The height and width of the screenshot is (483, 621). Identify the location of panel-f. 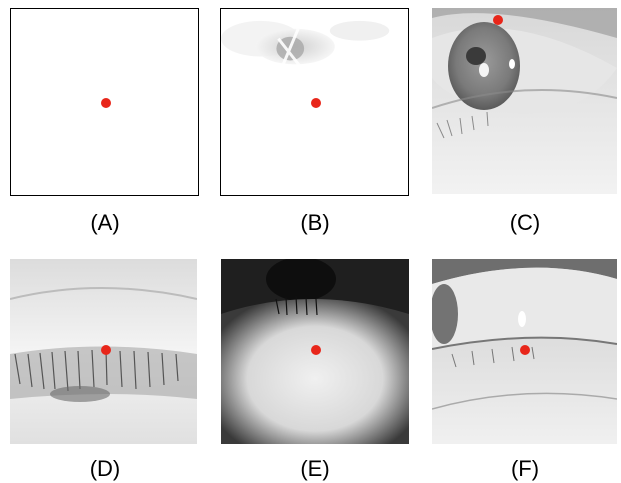
(524, 351).